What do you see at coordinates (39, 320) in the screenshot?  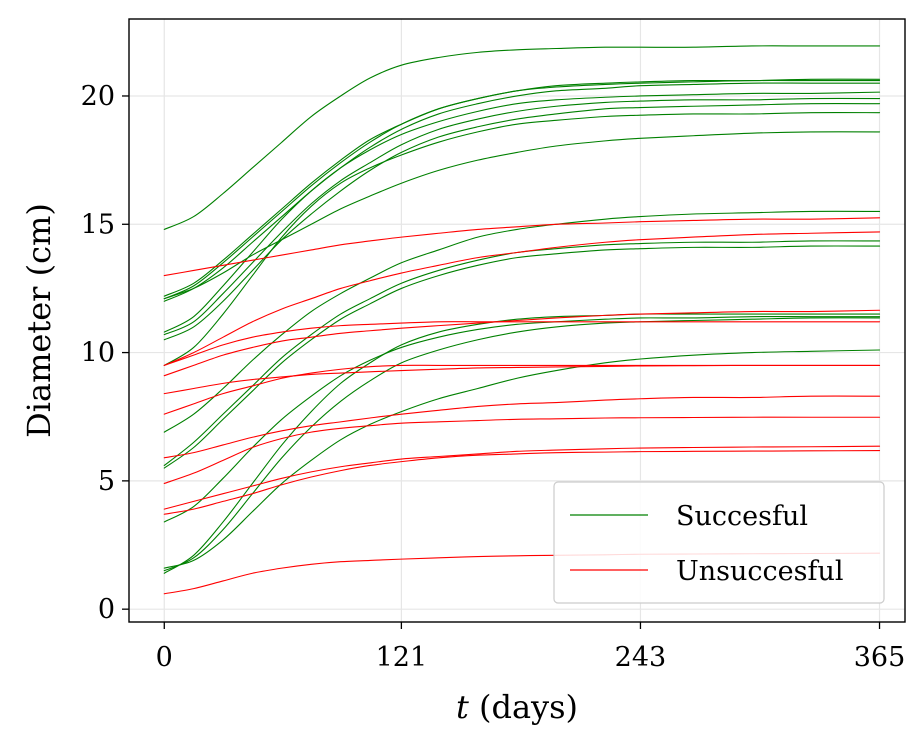 I see `y-axis-label: Diameter (cm)` at bounding box center [39, 320].